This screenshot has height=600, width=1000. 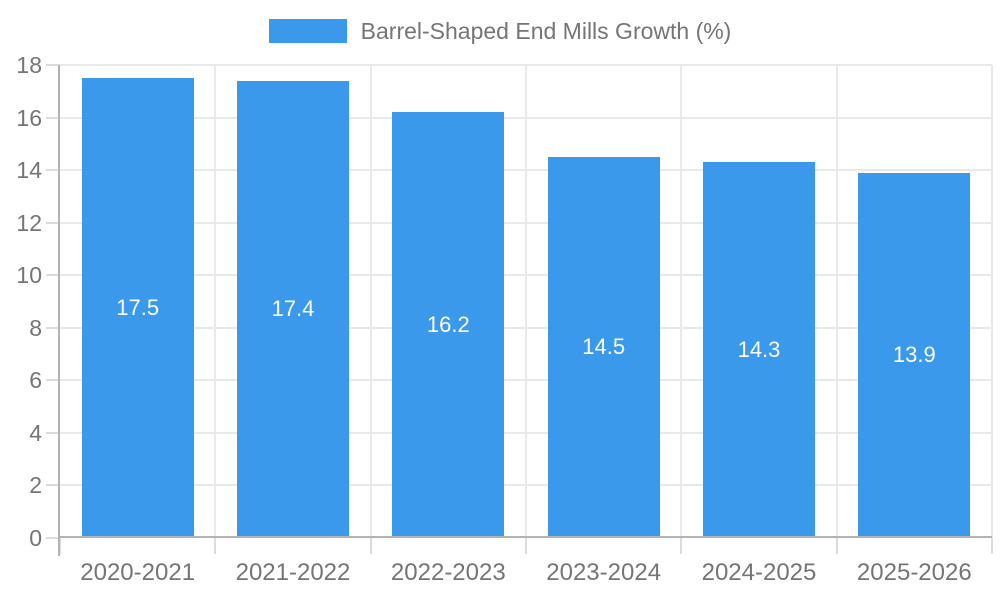 What do you see at coordinates (307, 31) in the screenshot?
I see `legend-swatch-icon` at bounding box center [307, 31].